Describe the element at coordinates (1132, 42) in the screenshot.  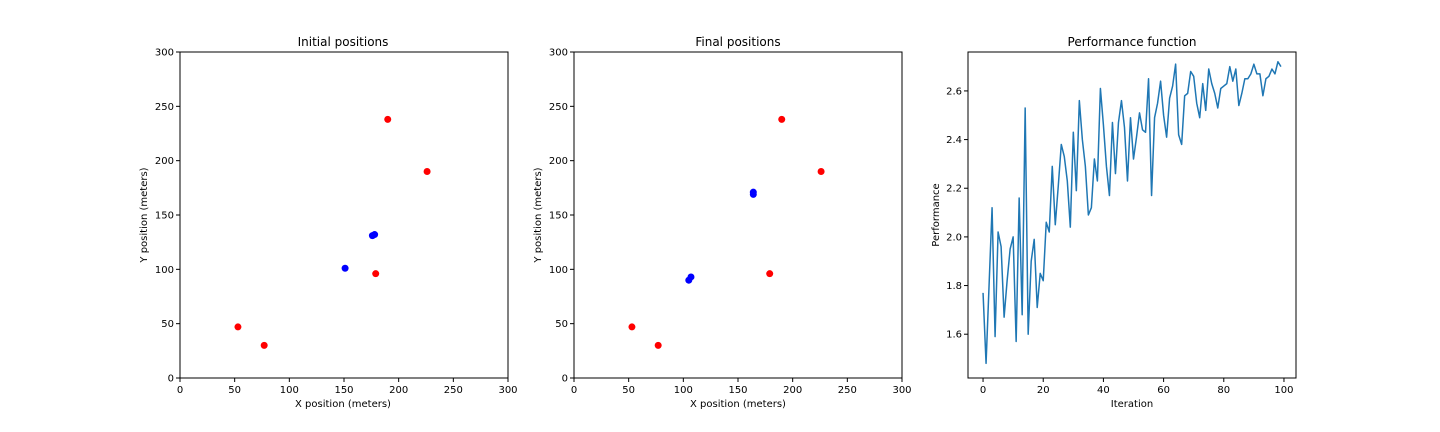
I see `chart-title: Performance function` at that location.